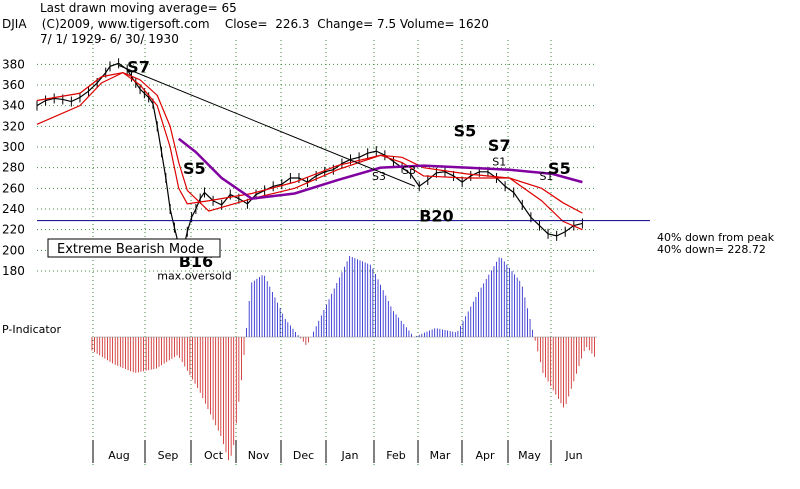 The image size is (800, 489). Describe the element at coordinates (436, 215) in the screenshot. I see `signal-b20: B20` at that location.